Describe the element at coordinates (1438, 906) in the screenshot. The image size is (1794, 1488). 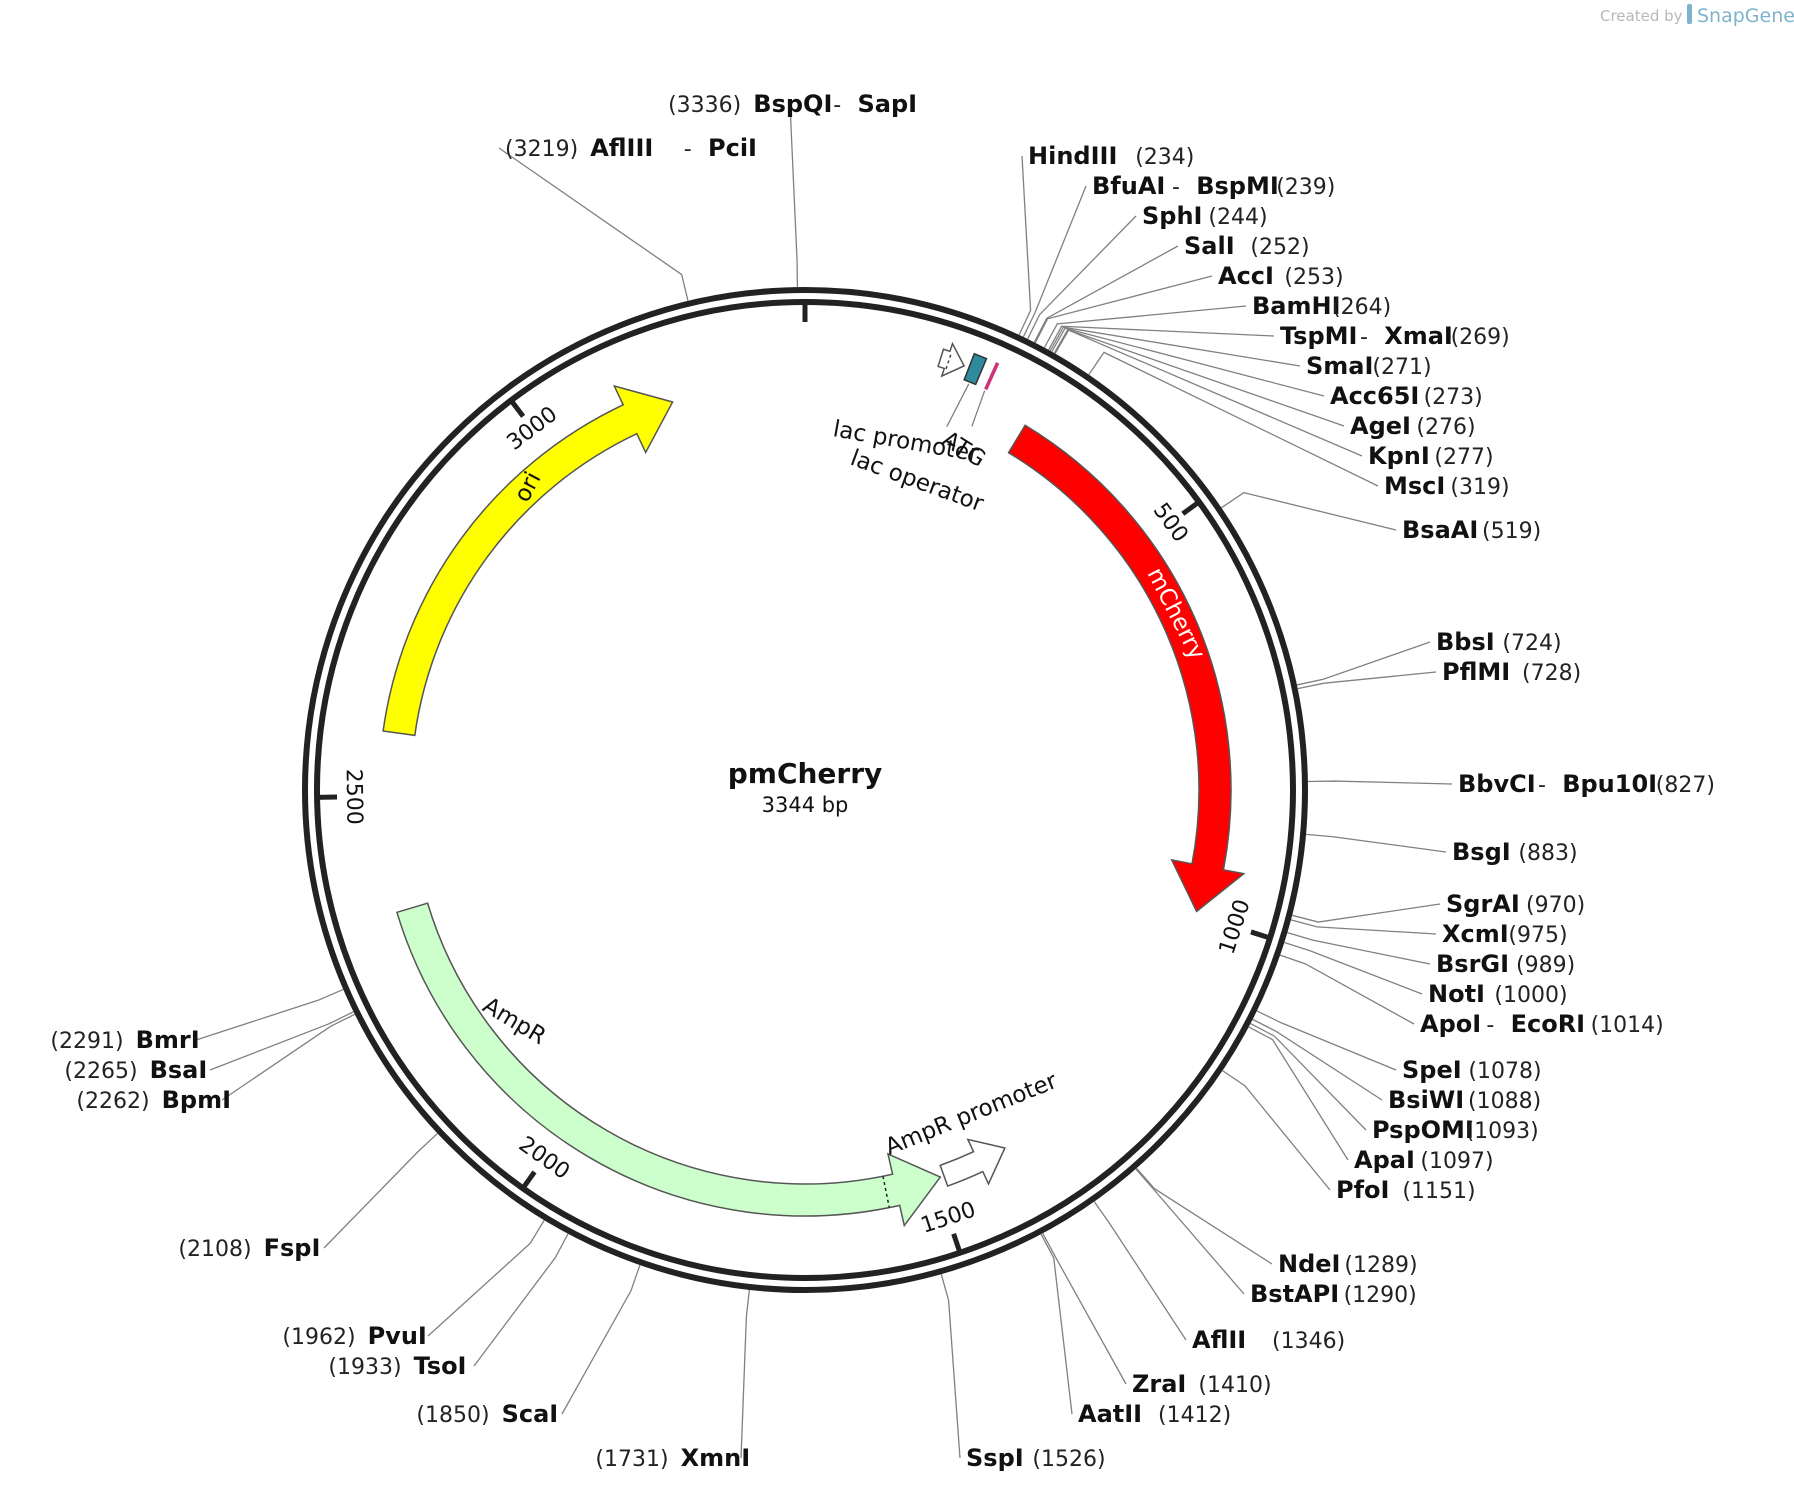
I see `site-sgrai: SgrAI (970)` at that location.